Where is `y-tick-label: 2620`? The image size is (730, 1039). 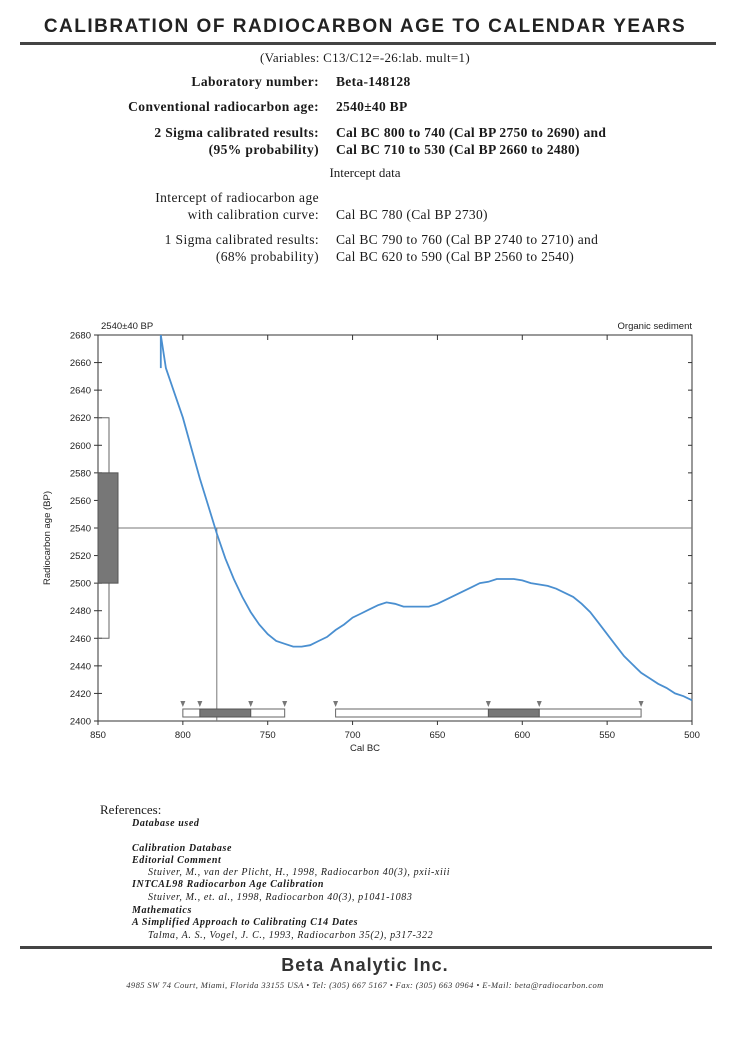 y-tick-label: 2620 is located at coordinates (80, 418).